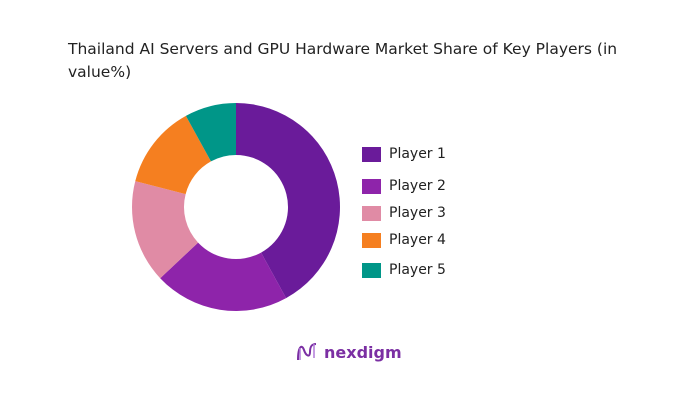 Image resolution: width=688 pixels, height=410 pixels. What do you see at coordinates (417, 270) in the screenshot?
I see `legend-label: Player 5` at bounding box center [417, 270].